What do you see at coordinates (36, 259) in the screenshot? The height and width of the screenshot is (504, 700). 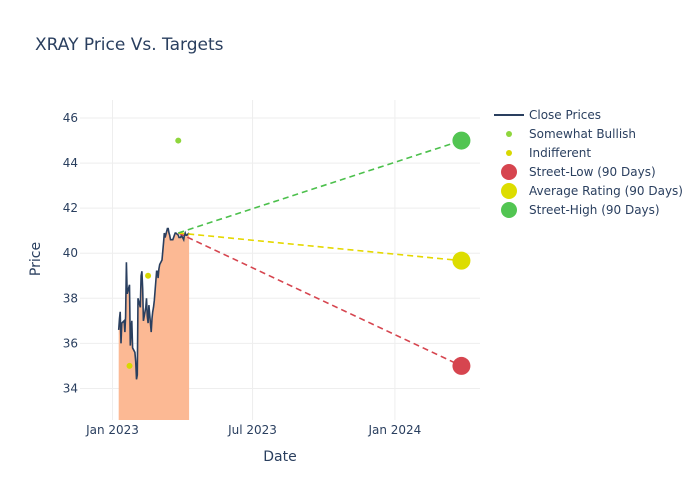 I see `y-axis-title: Price` at bounding box center [36, 259].